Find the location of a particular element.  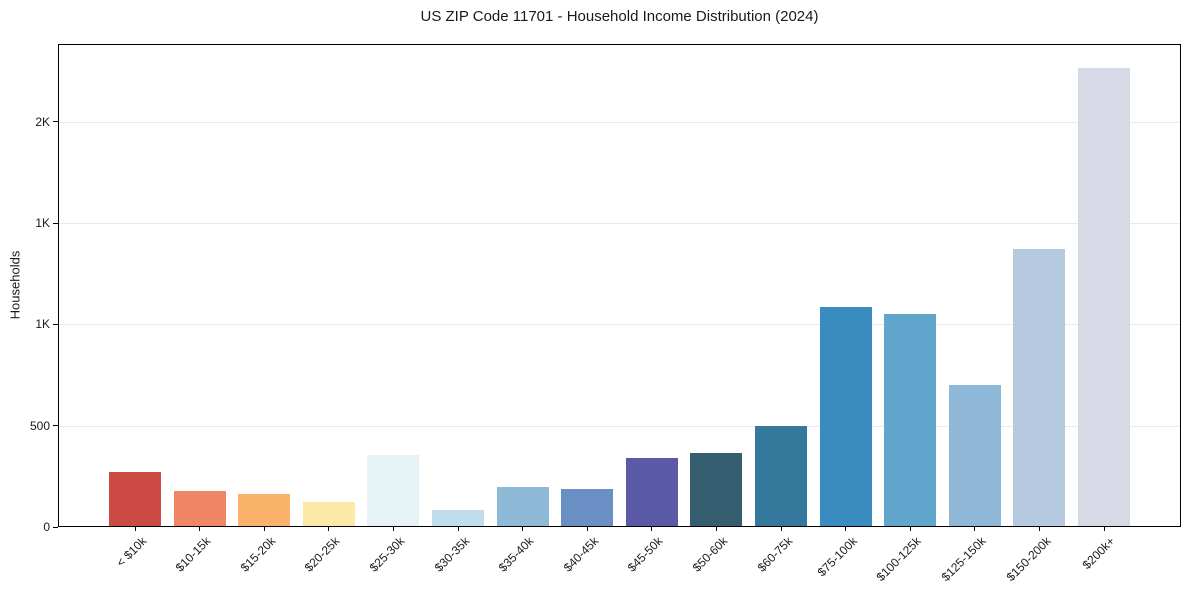

x-tick-label-text: $25-30k is located at coordinates (387, 554).